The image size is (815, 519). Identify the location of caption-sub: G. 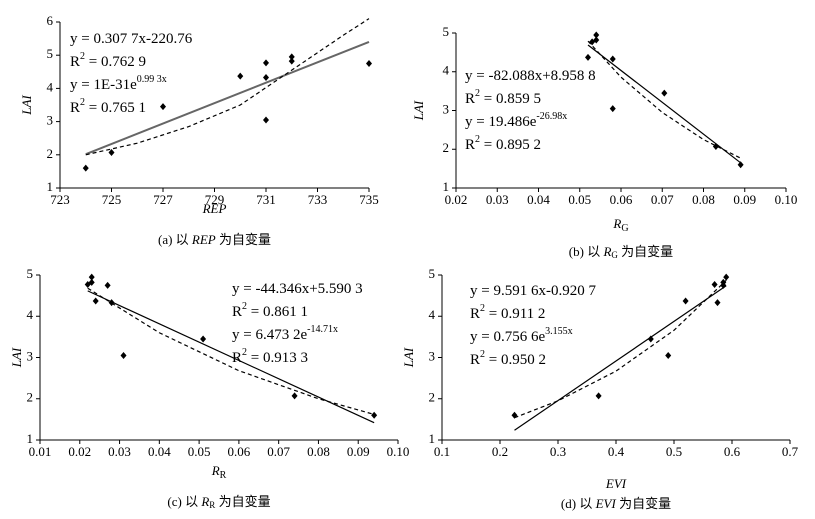
(614, 255).